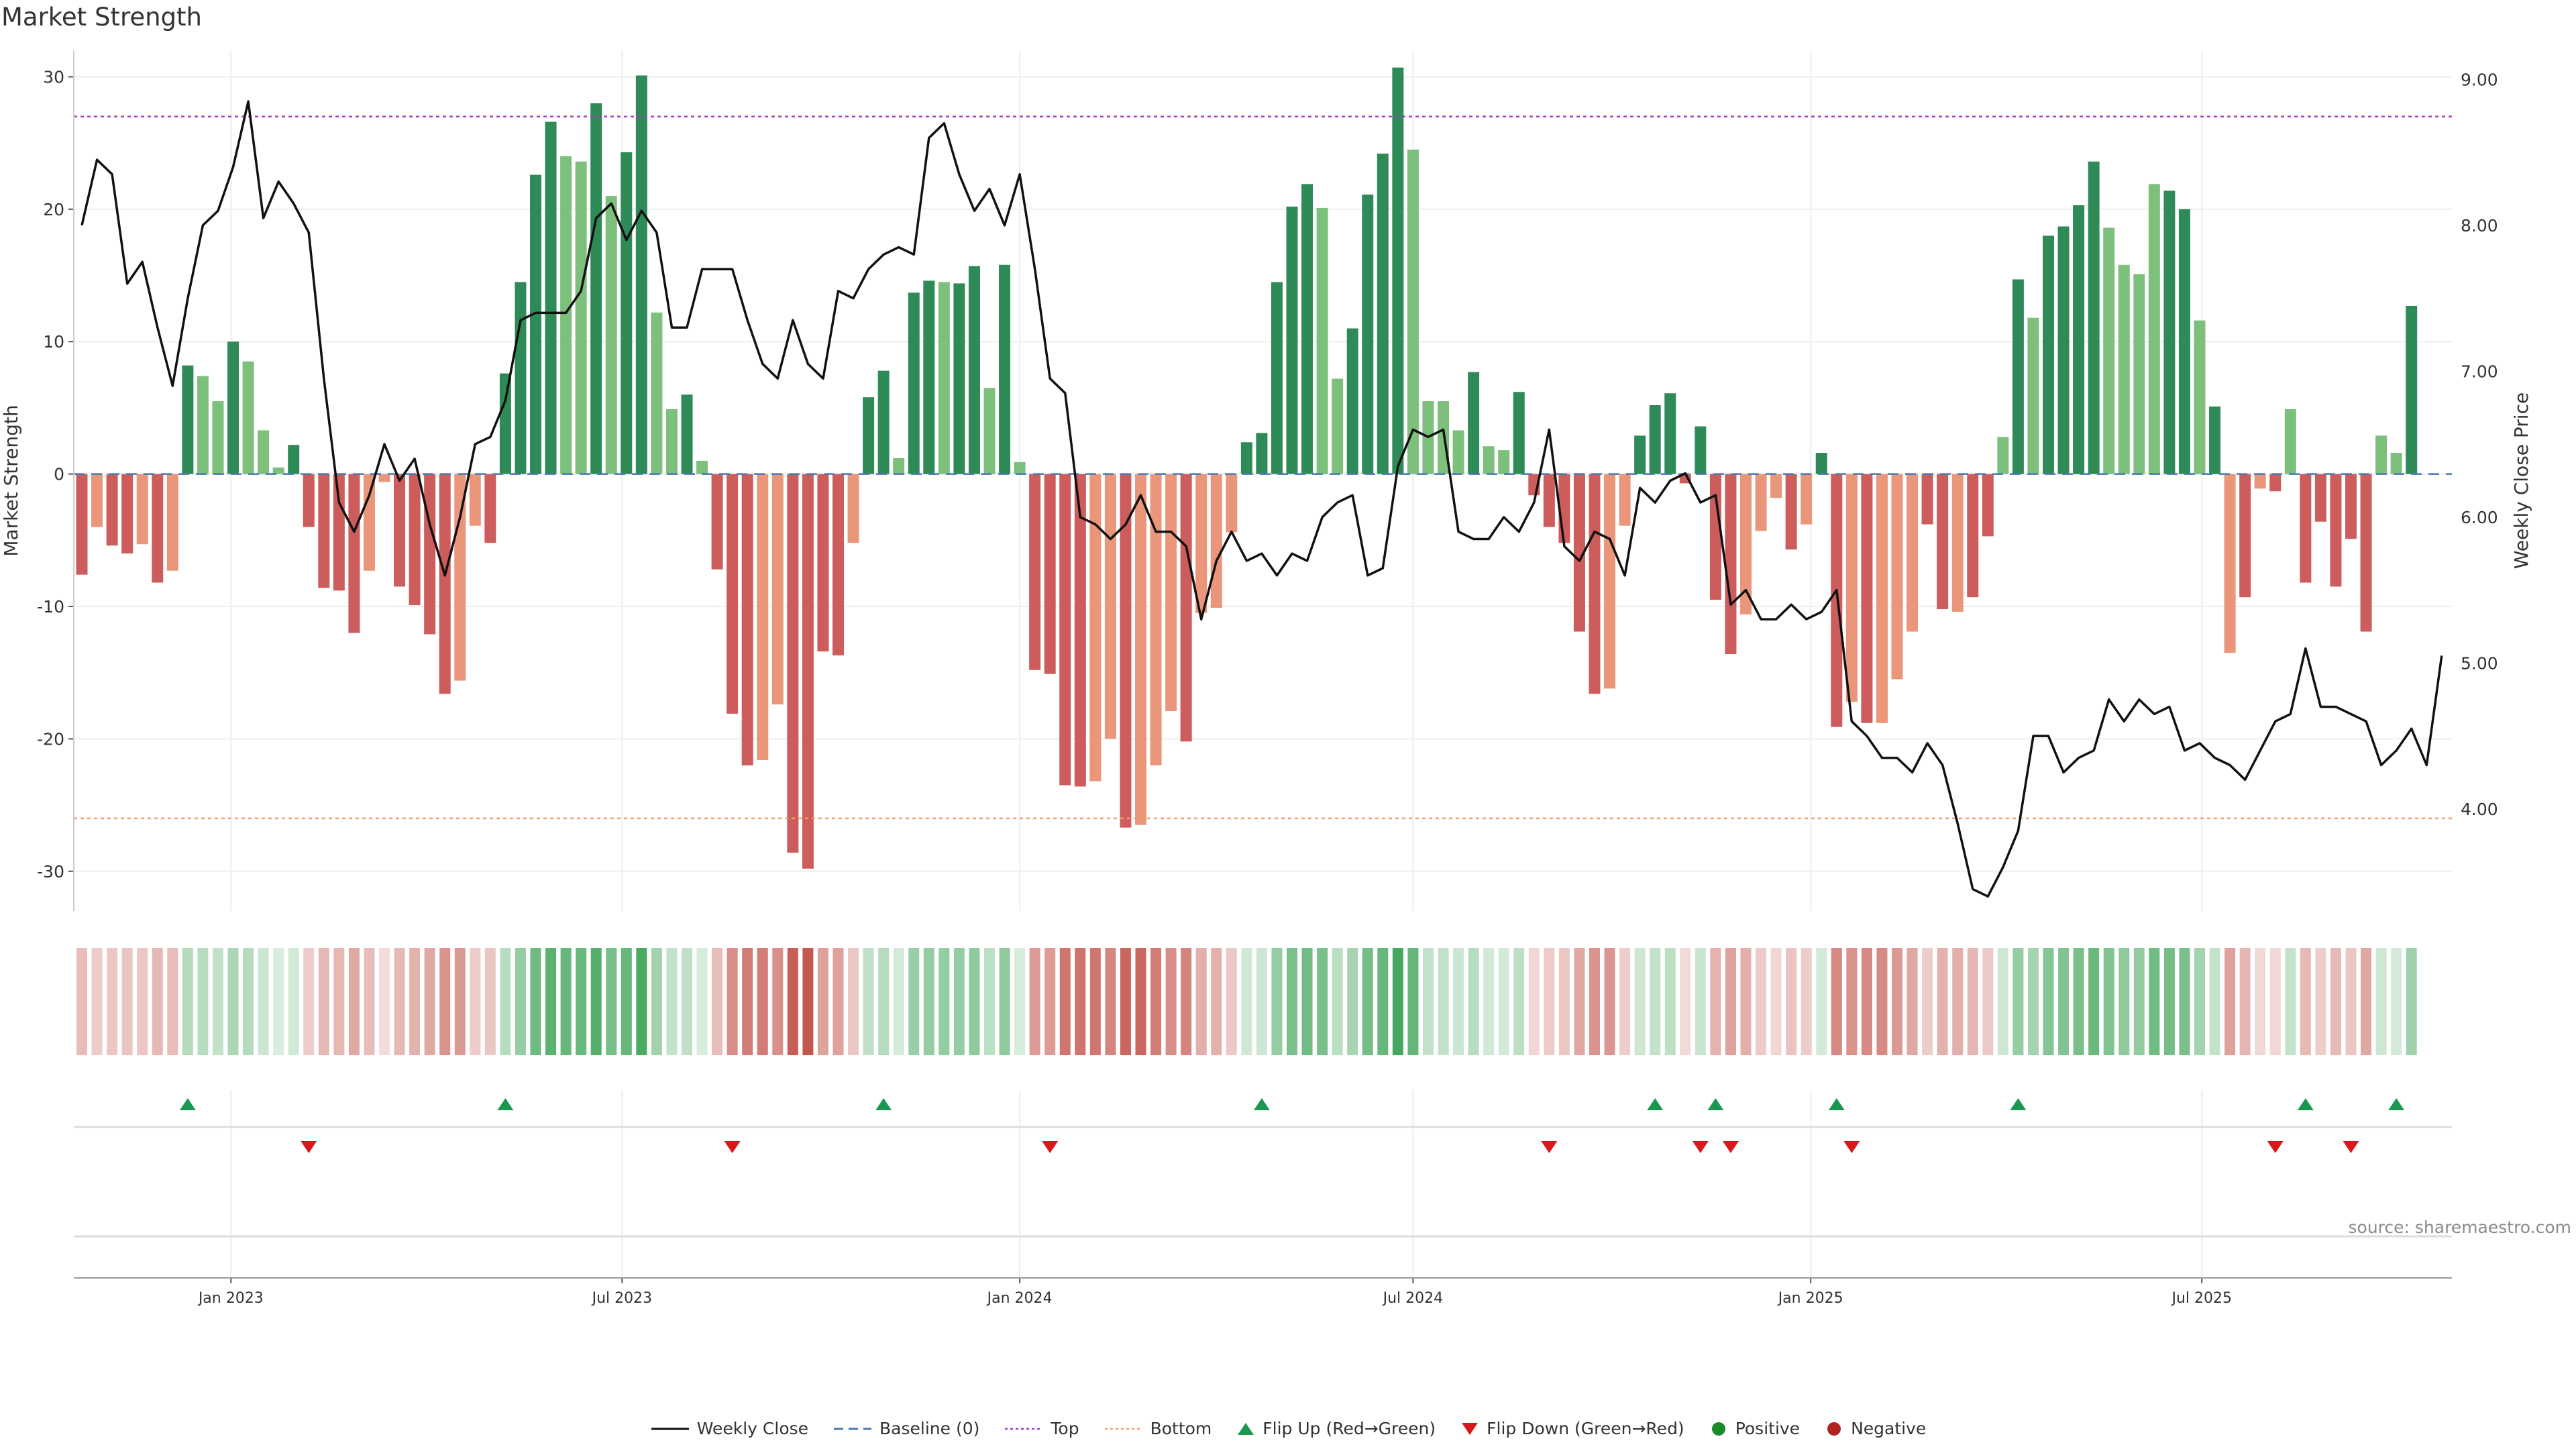 This screenshot has height=1449, width=2576. I want to click on y2-tick-label: 9.00, so click(2479, 79).